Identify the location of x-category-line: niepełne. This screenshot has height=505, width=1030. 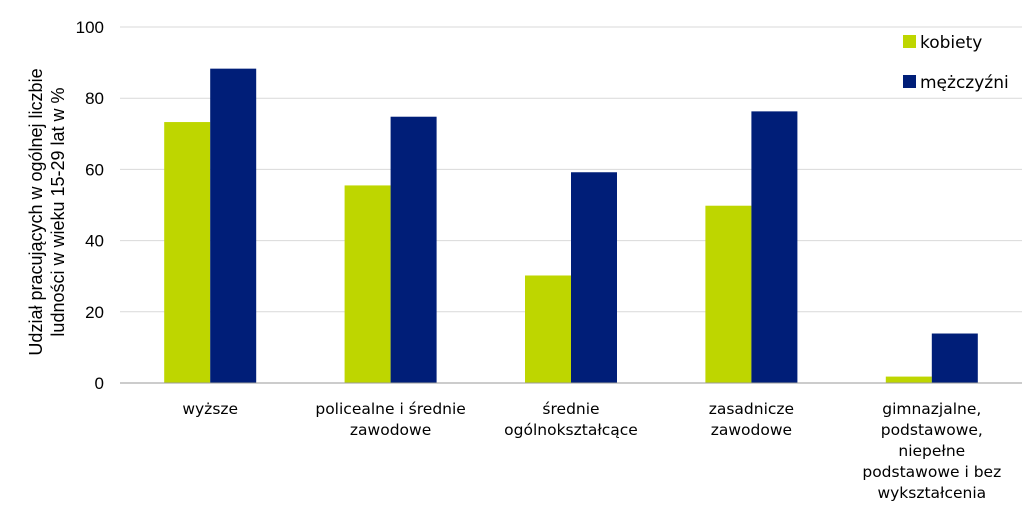
(931, 451).